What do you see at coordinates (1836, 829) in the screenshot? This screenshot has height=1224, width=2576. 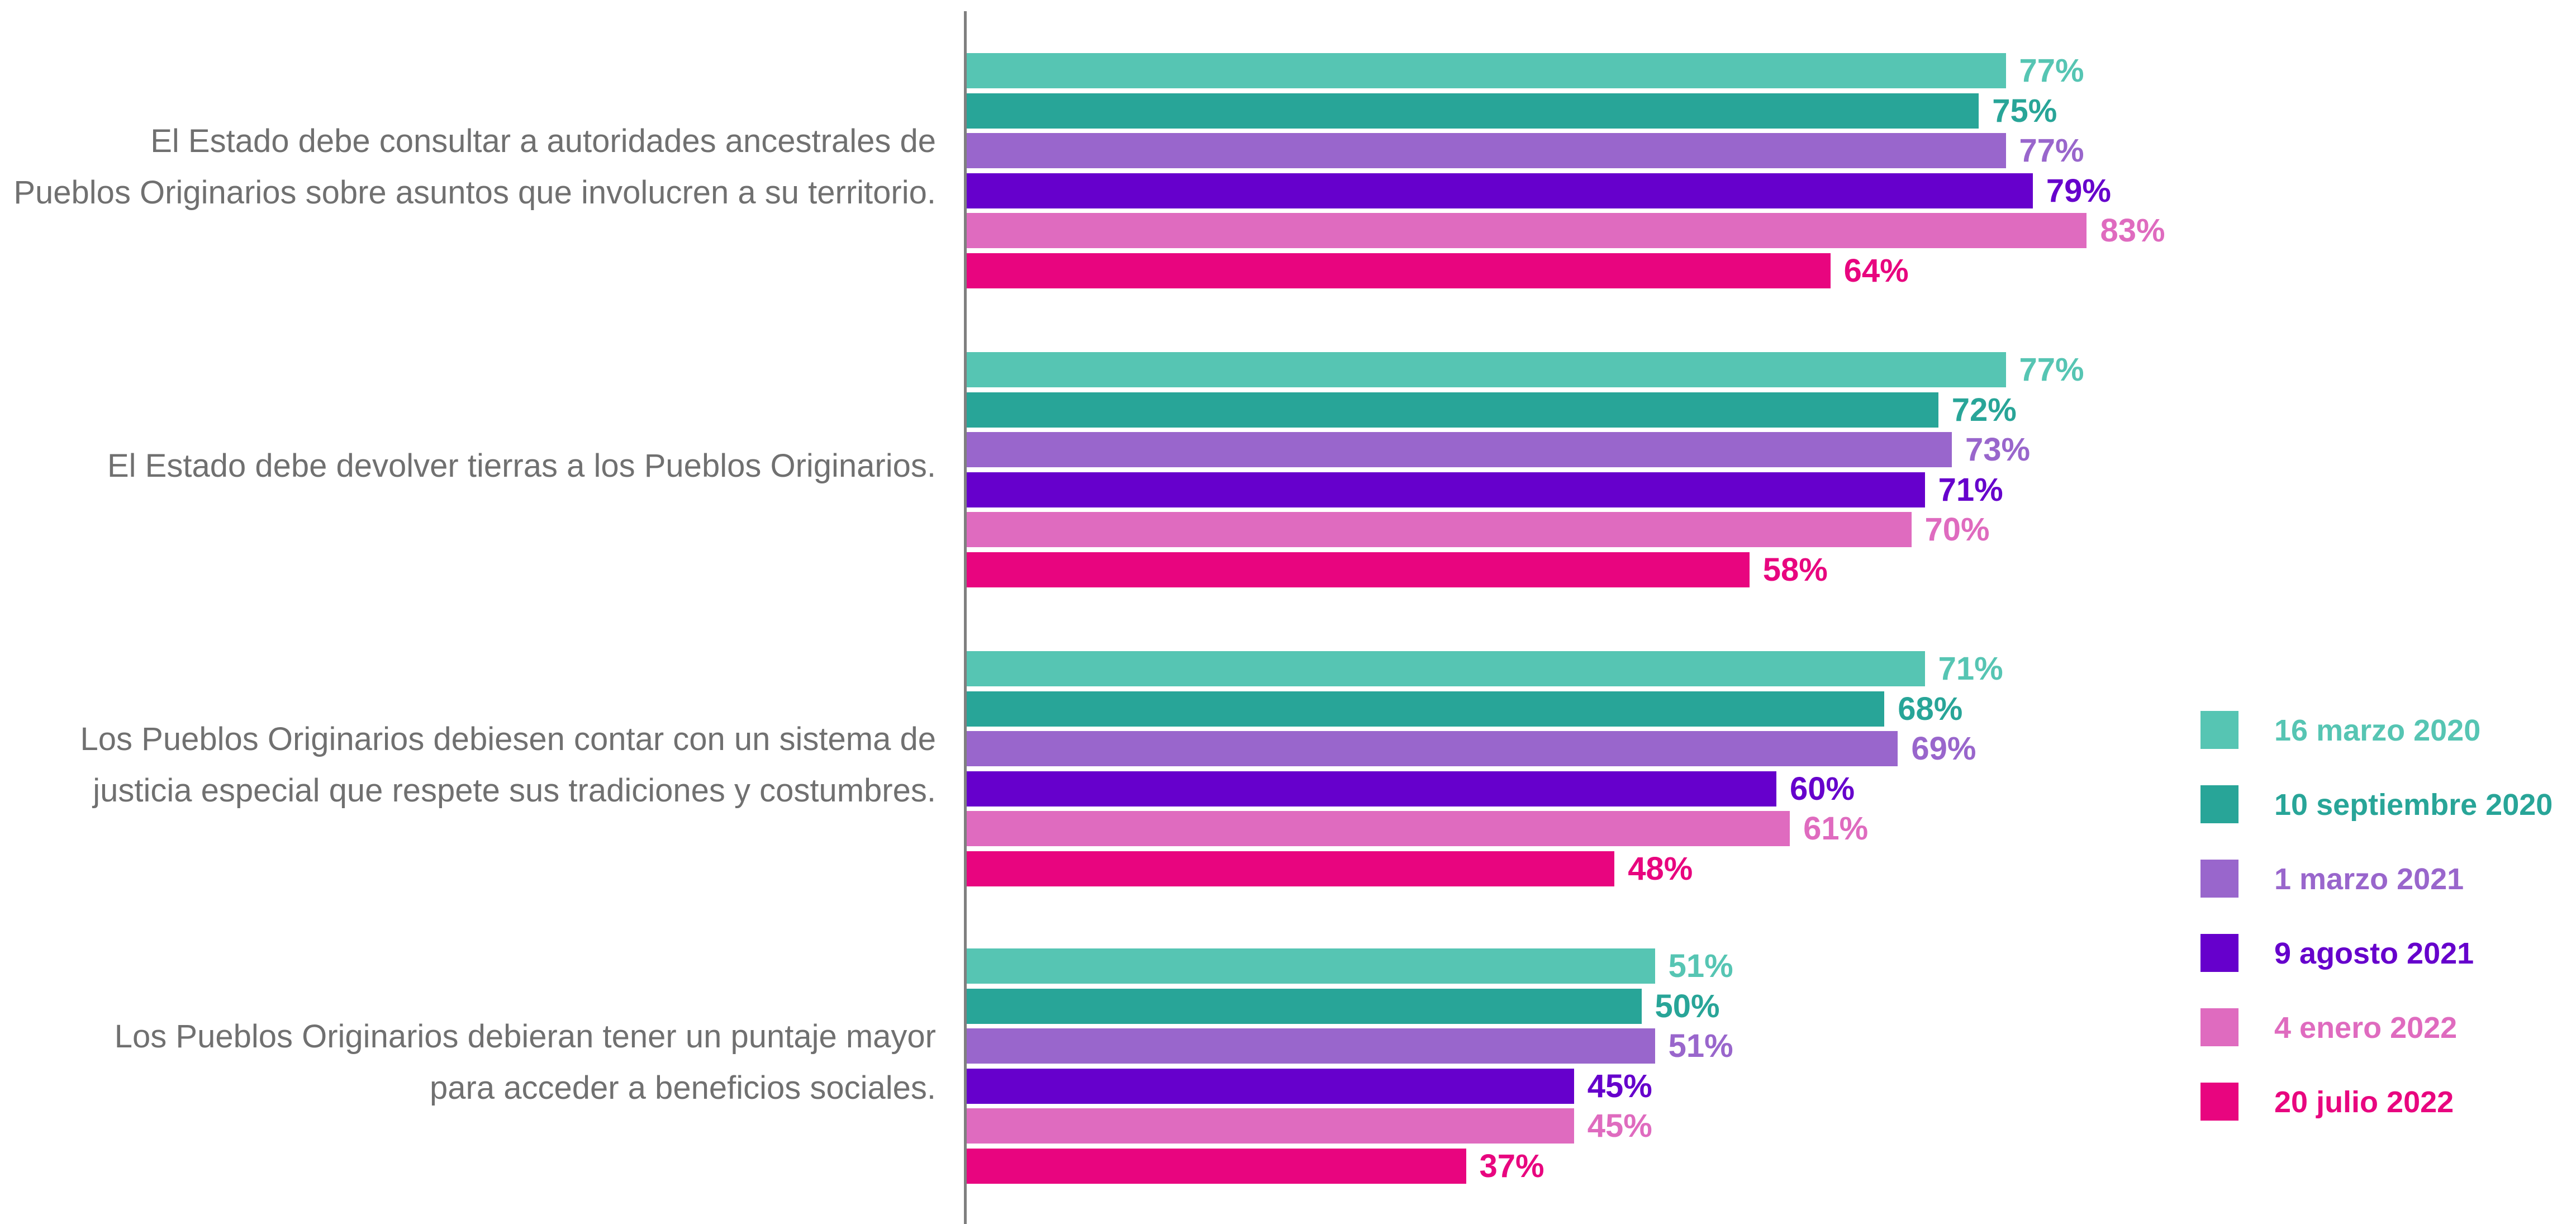 I see `bar-value-label: 61%` at bounding box center [1836, 829].